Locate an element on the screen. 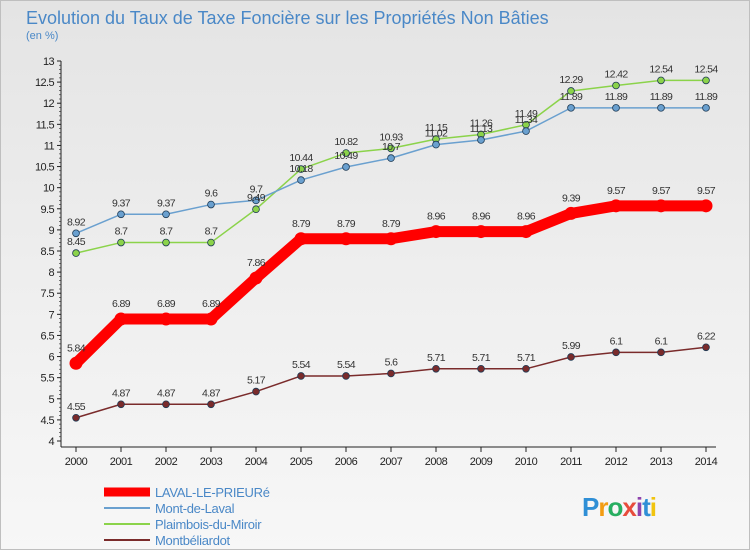 This screenshot has height=550, width=750. data-label: 10.7 is located at coordinates (391, 147).